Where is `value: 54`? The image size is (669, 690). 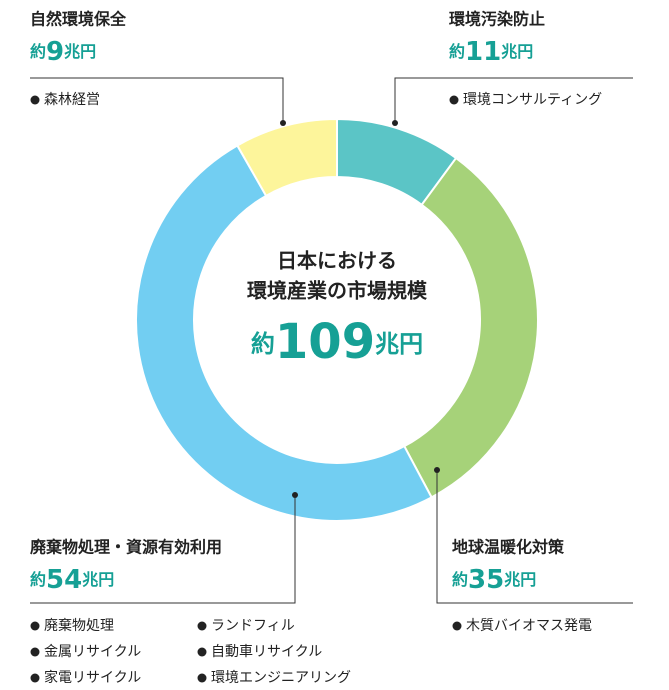 value: 54 is located at coordinates (64, 580).